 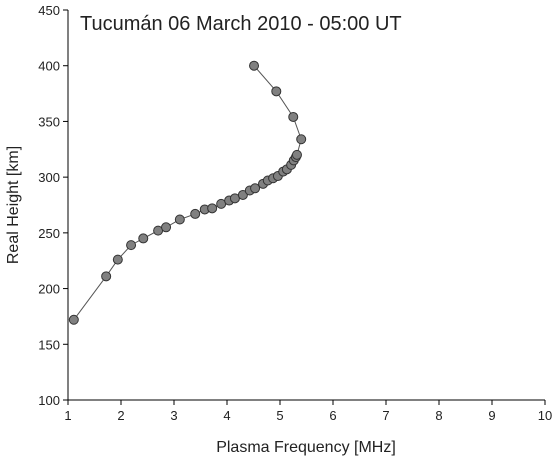 What do you see at coordinates (49, 289) in the screenshot?
I see `y-tick-label: 200` at bounding box center [49, 289].